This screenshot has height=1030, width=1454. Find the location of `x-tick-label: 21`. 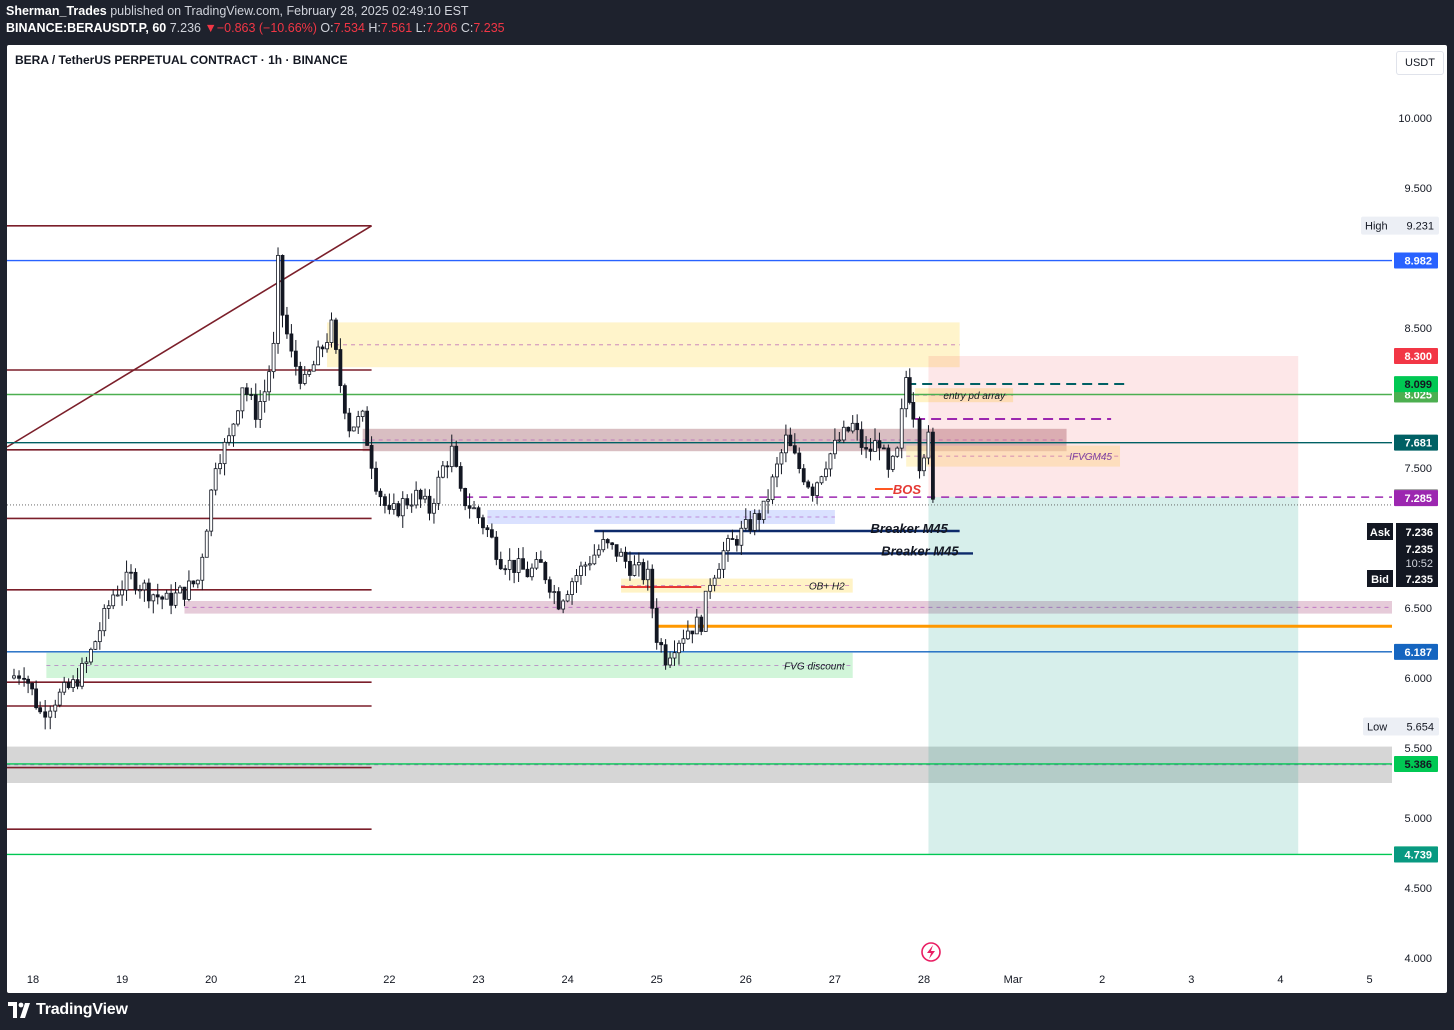

x-tick-label: 21 is located at coordinates (300, 980).